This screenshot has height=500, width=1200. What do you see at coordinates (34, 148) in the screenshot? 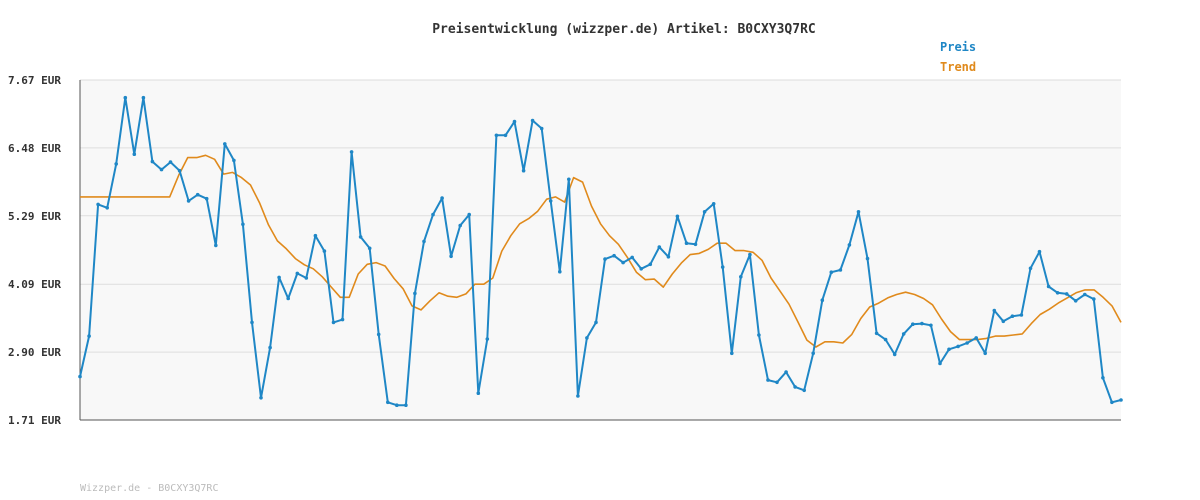
I see `y-tick-label: 6.48 EUR` at bounding box center [34, 148].